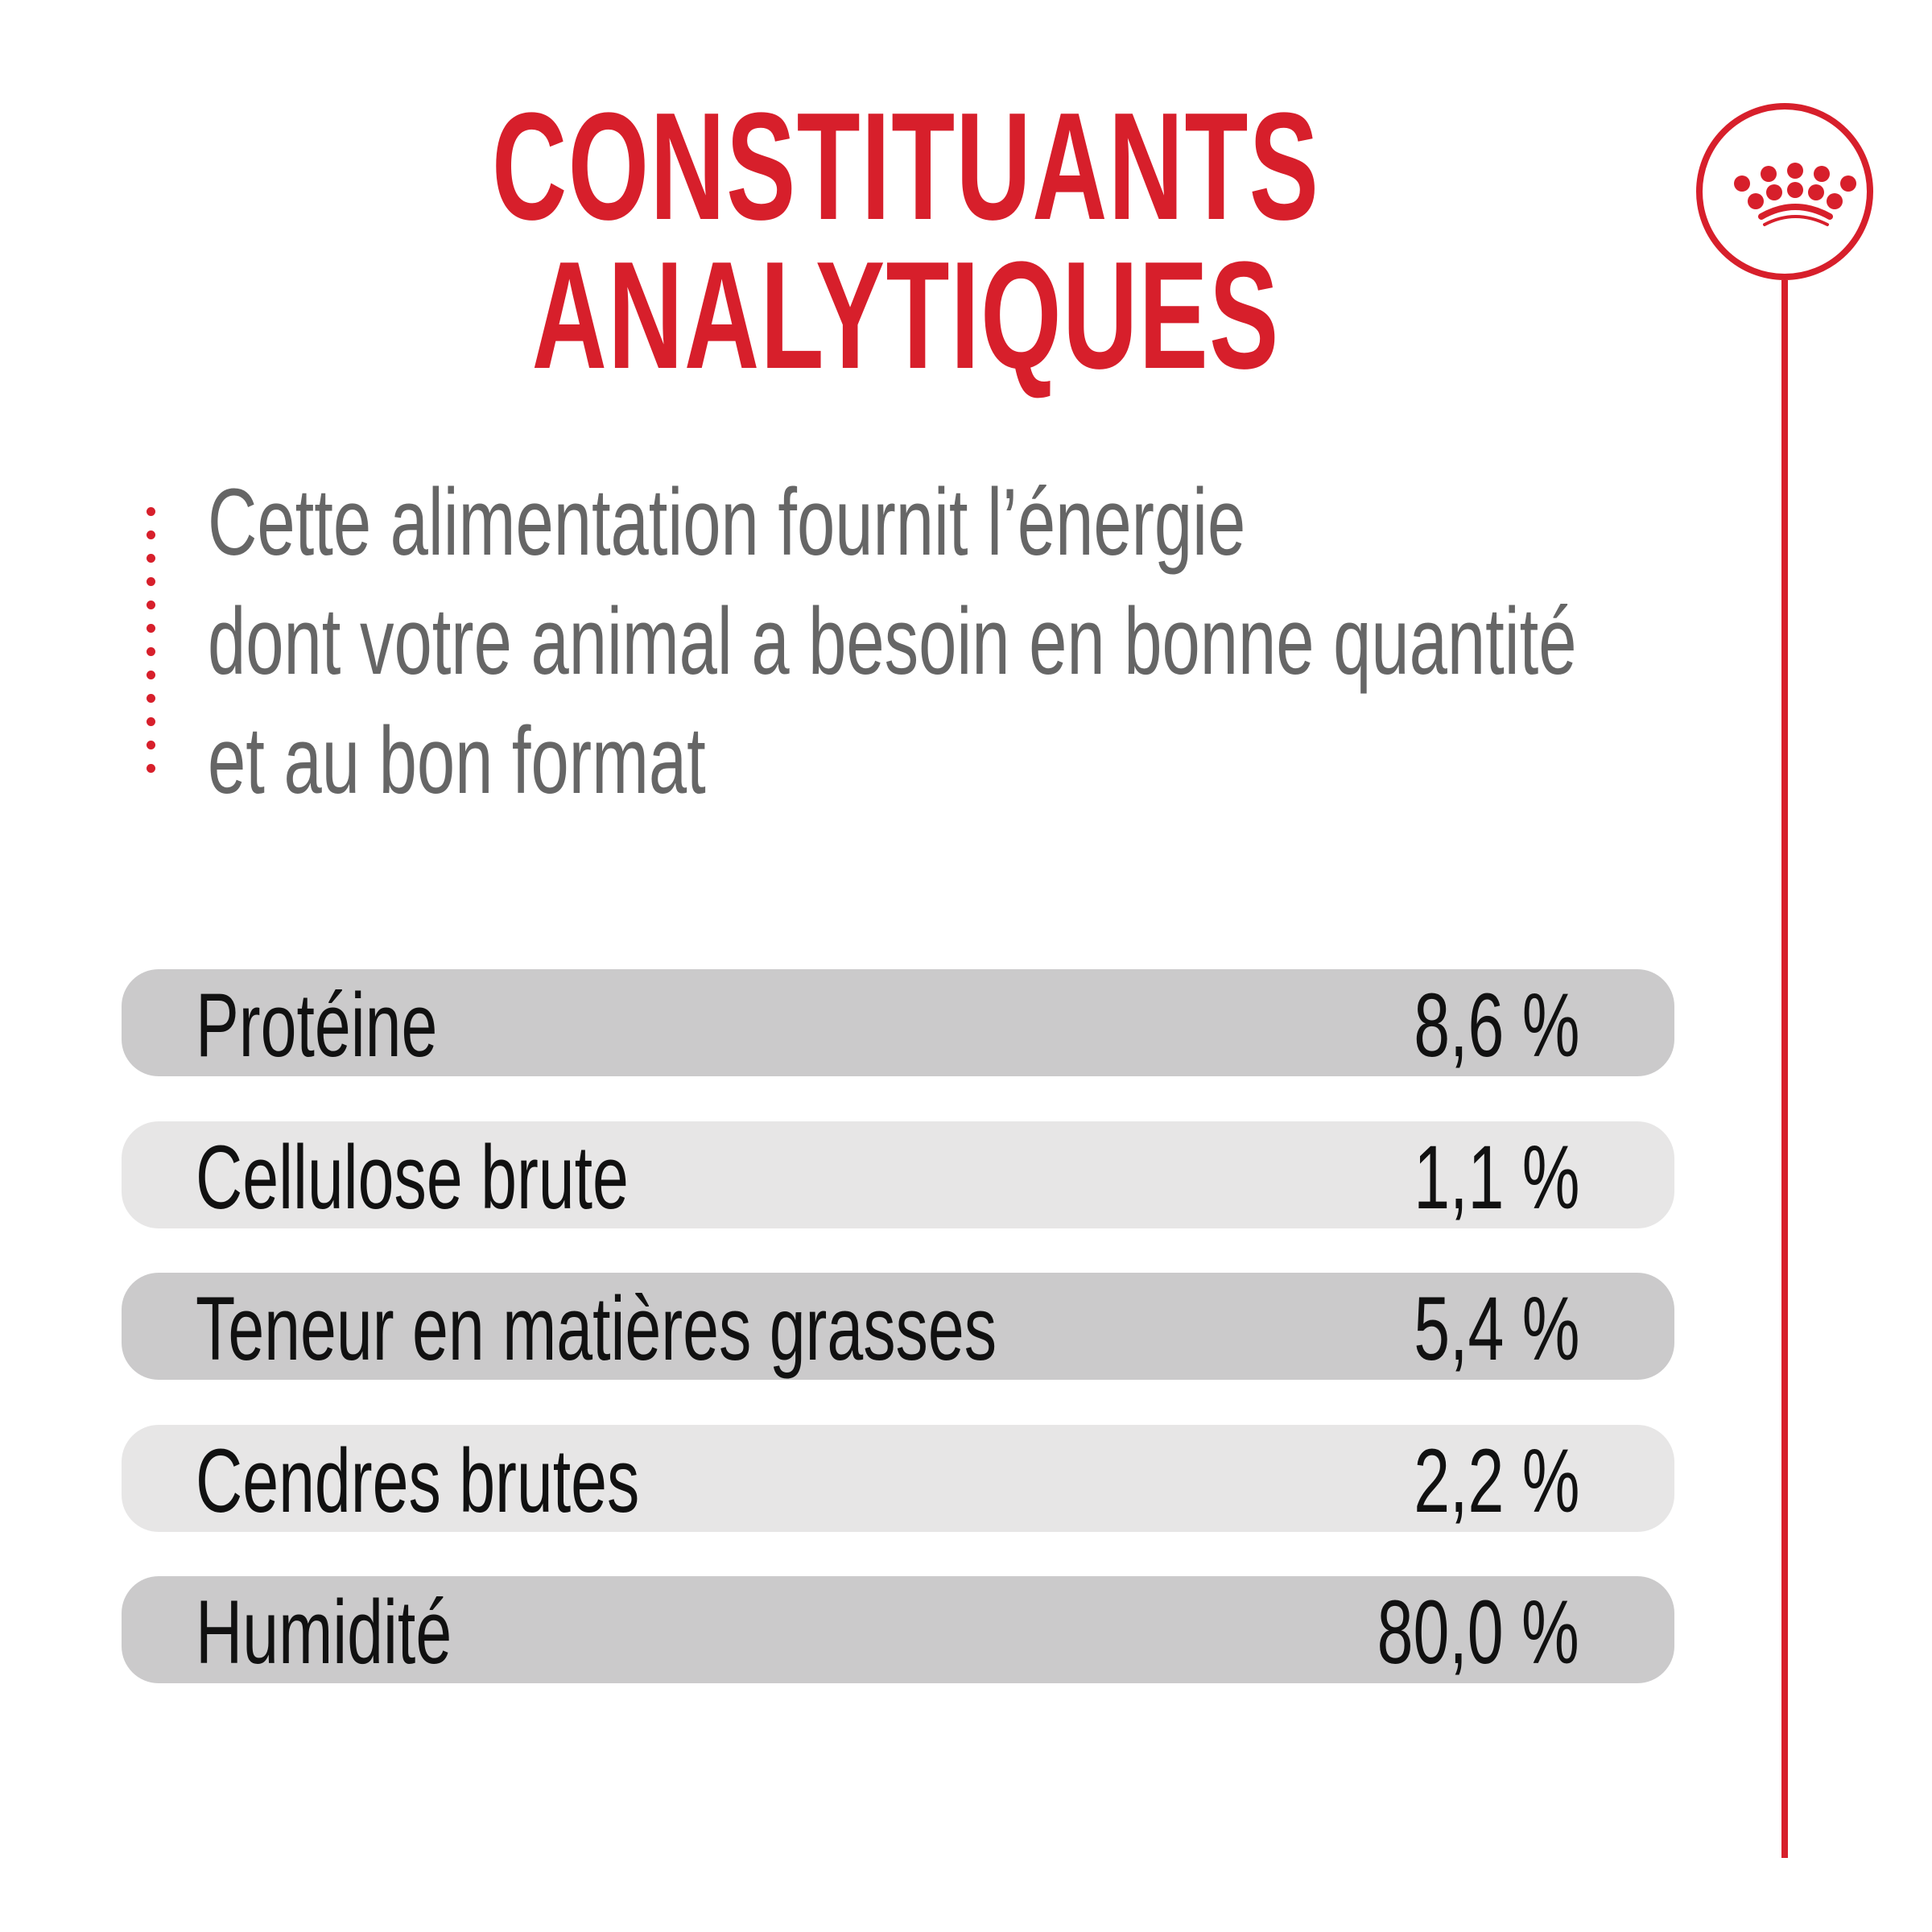 This screenshot has height=1932, width=1932. What do you see at coordinates (1496, 1328) in the screenshot?
I see `row-value: 5,4 %` at bounding box center [1496, 1328].